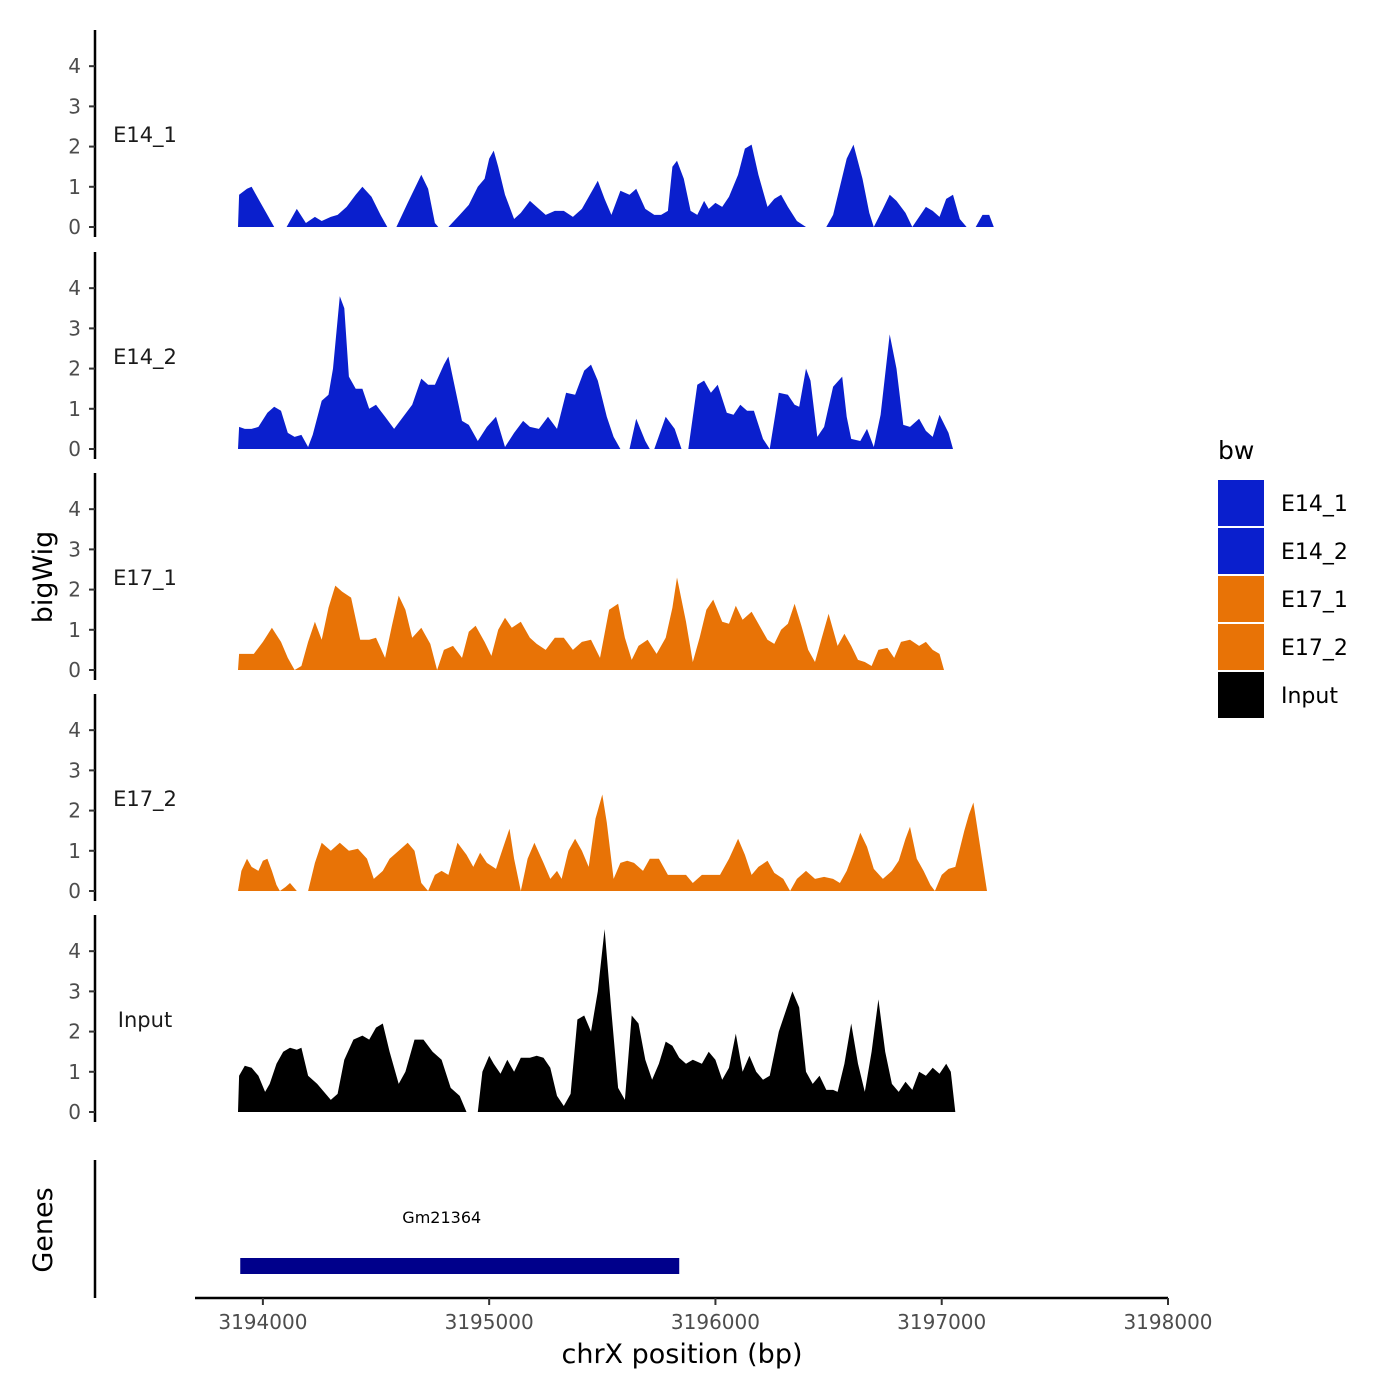 The image size is (1400, 1400). I want to click on track-label: E17_1, so click(145, 578).